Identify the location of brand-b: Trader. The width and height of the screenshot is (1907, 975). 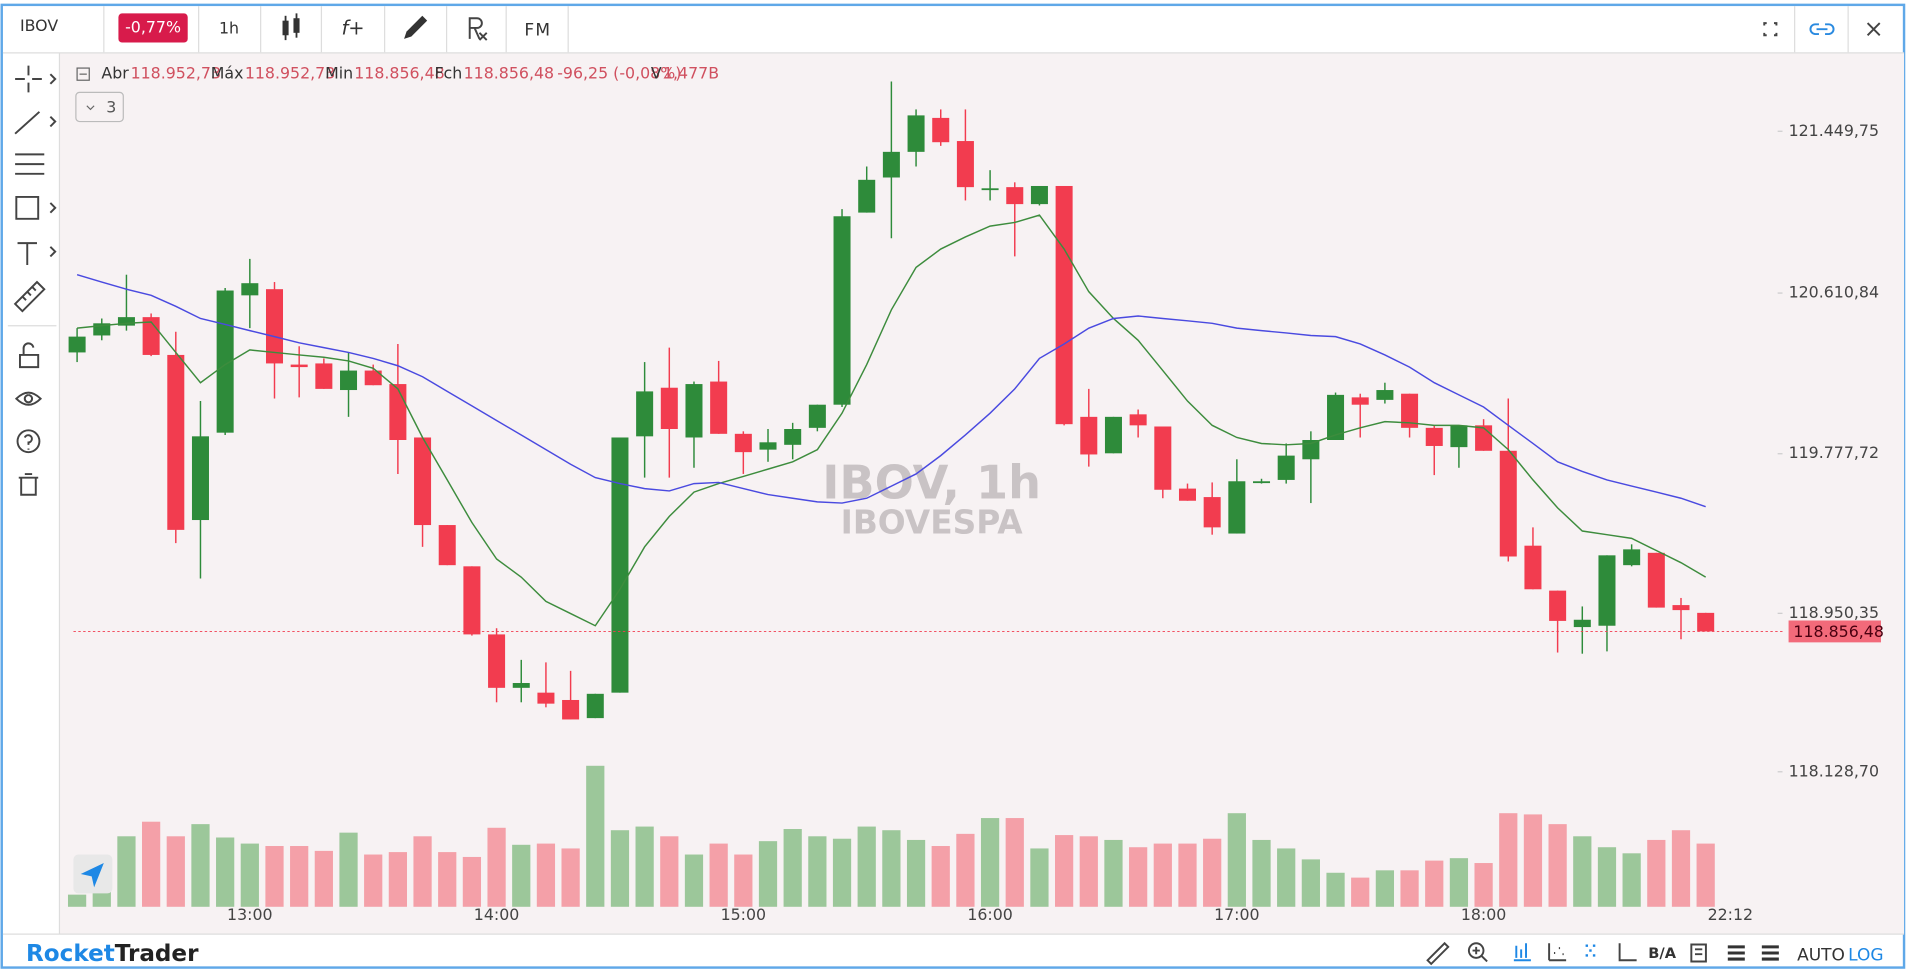
(157, 954).